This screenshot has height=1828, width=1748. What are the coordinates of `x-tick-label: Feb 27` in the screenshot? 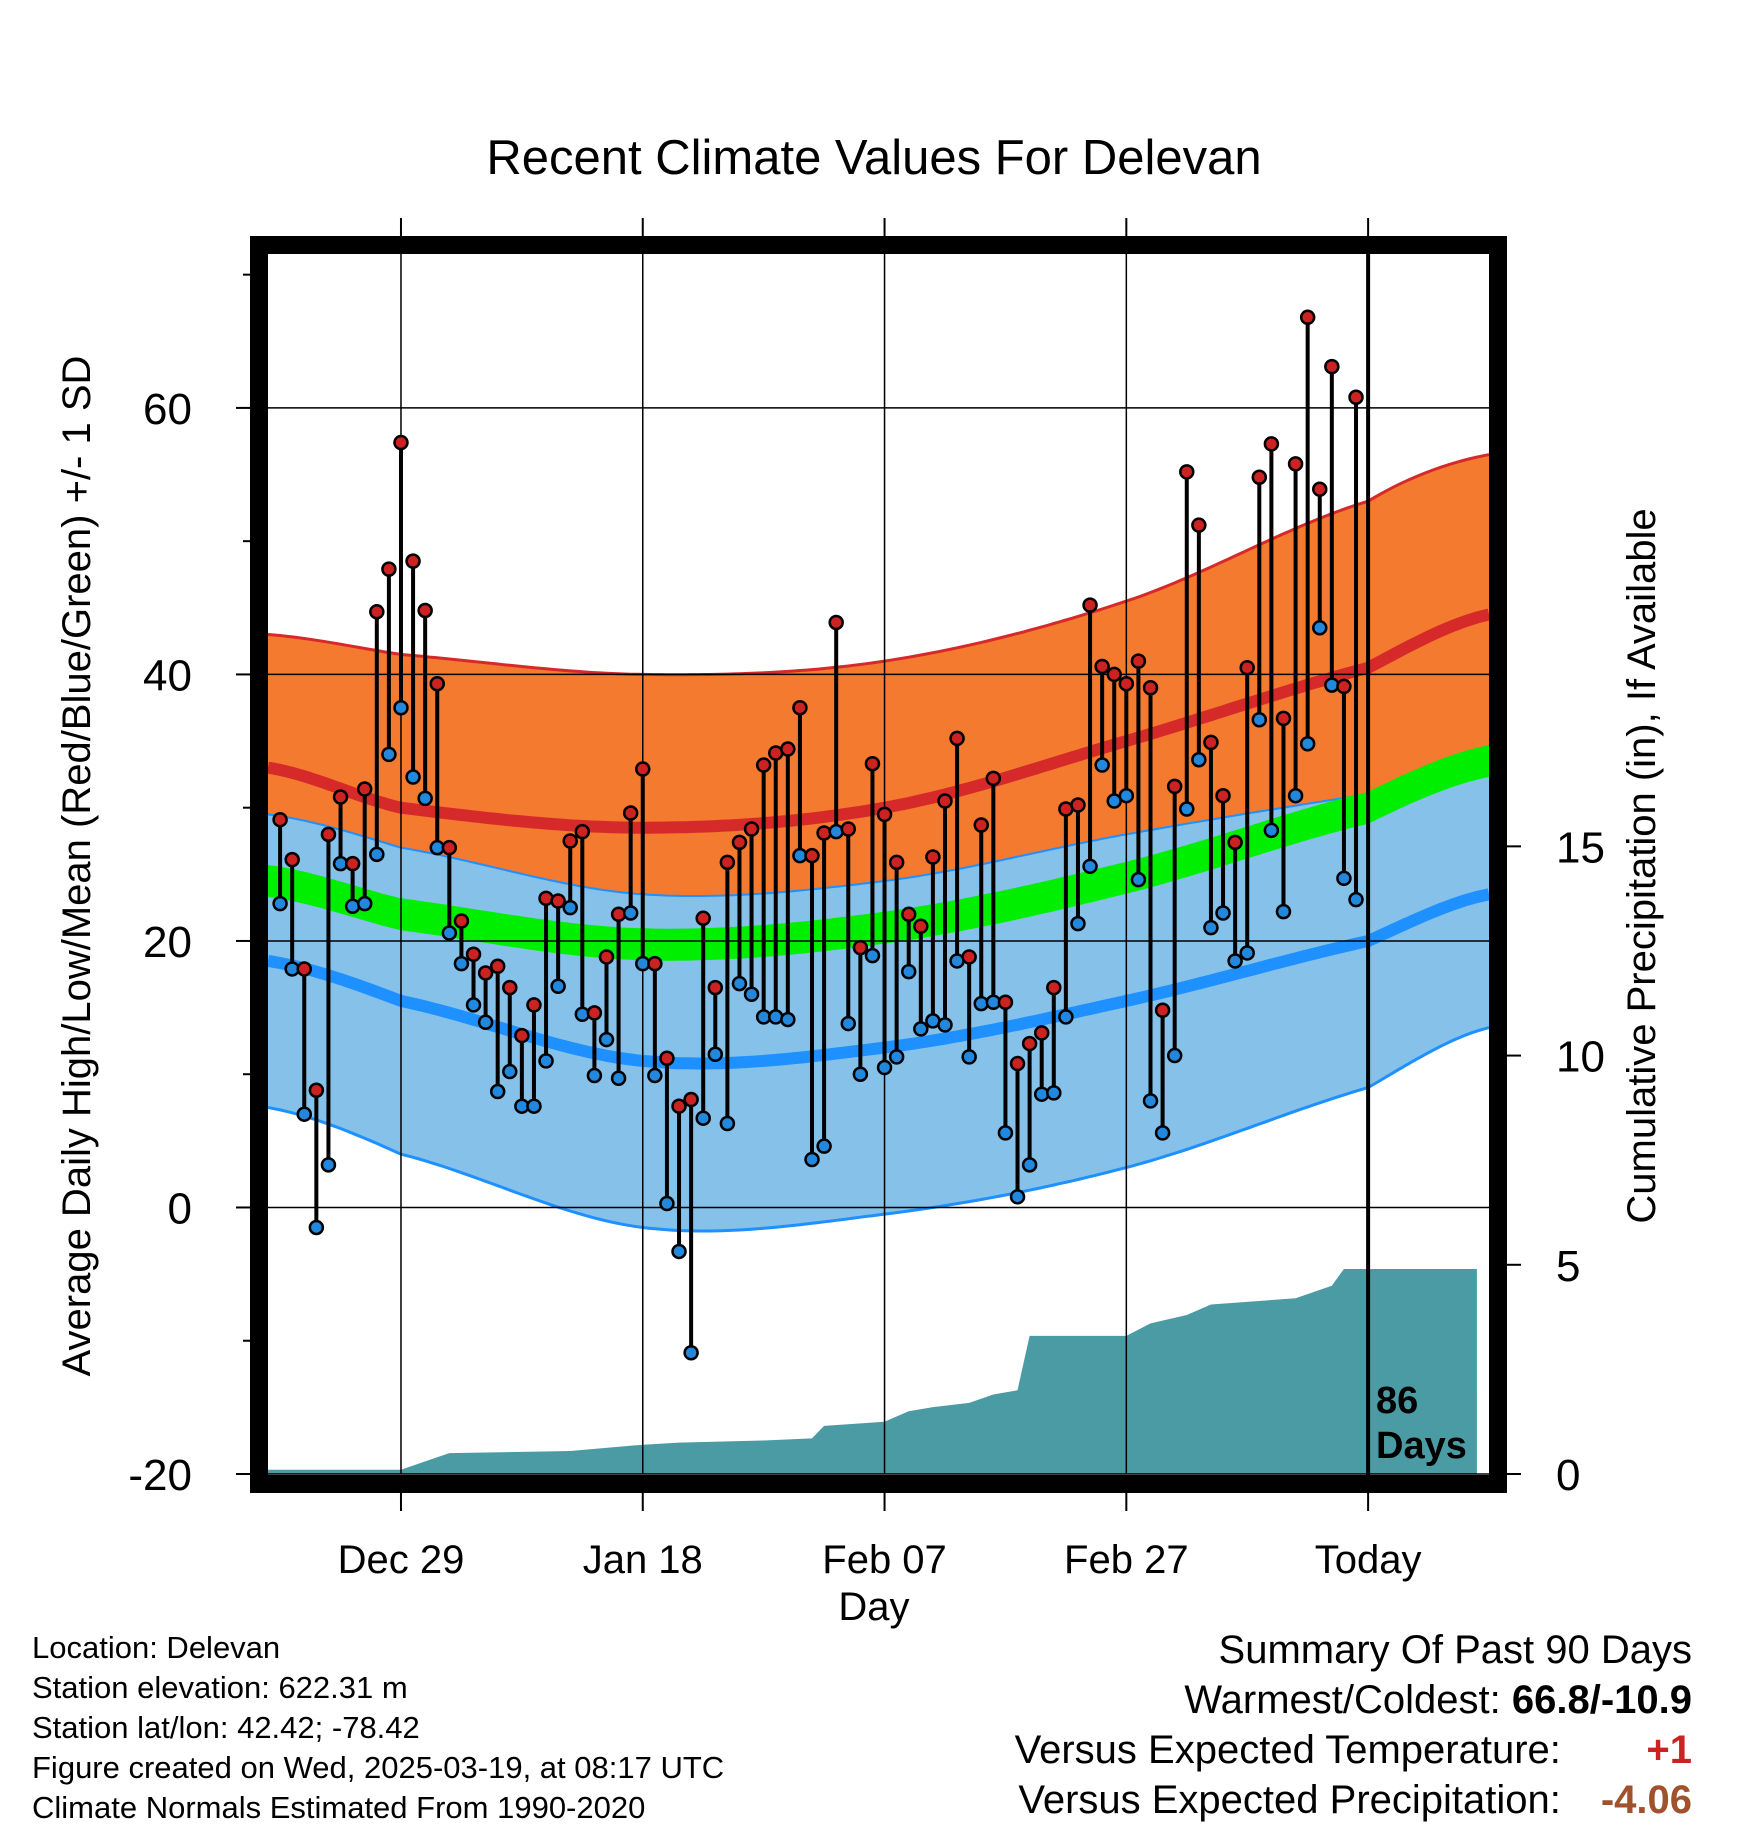 It's located at (1126, 1560).